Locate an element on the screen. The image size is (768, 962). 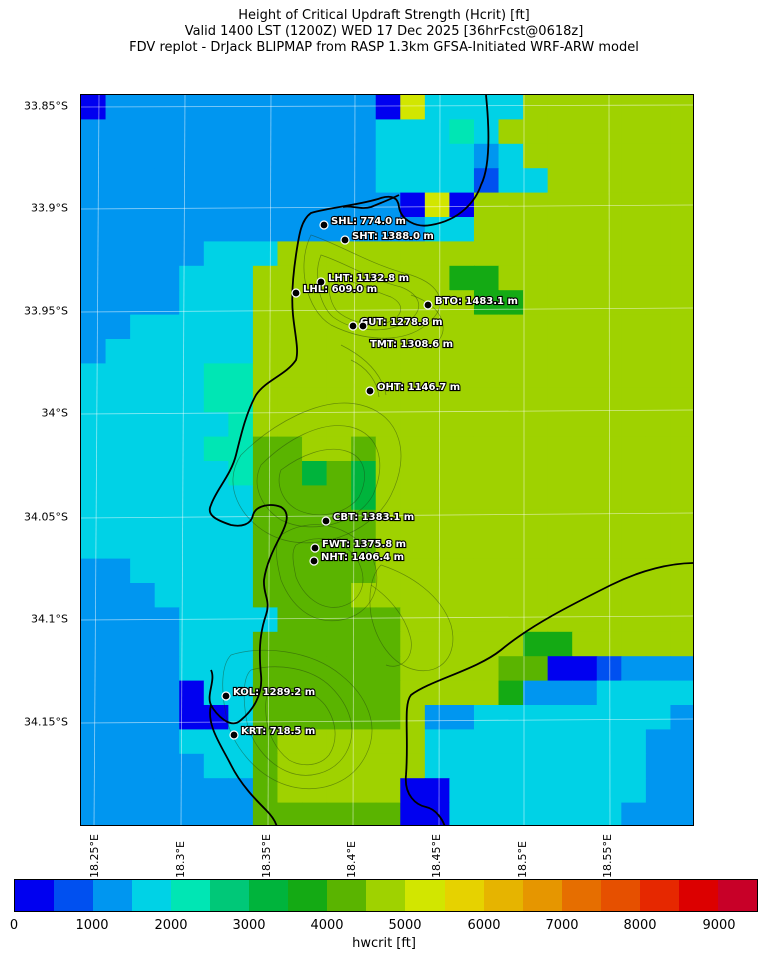
lat-label-34: 34°S is located at coordinates (54, 413).